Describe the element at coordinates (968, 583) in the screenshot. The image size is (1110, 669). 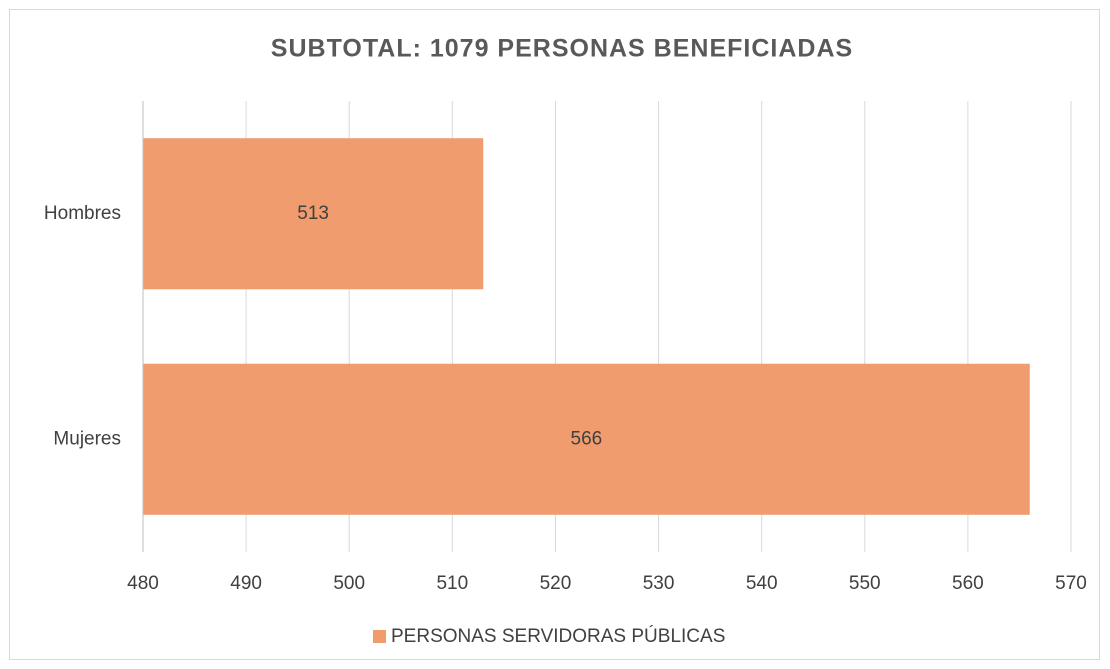
I see `x-tick-label: 560` at that location.